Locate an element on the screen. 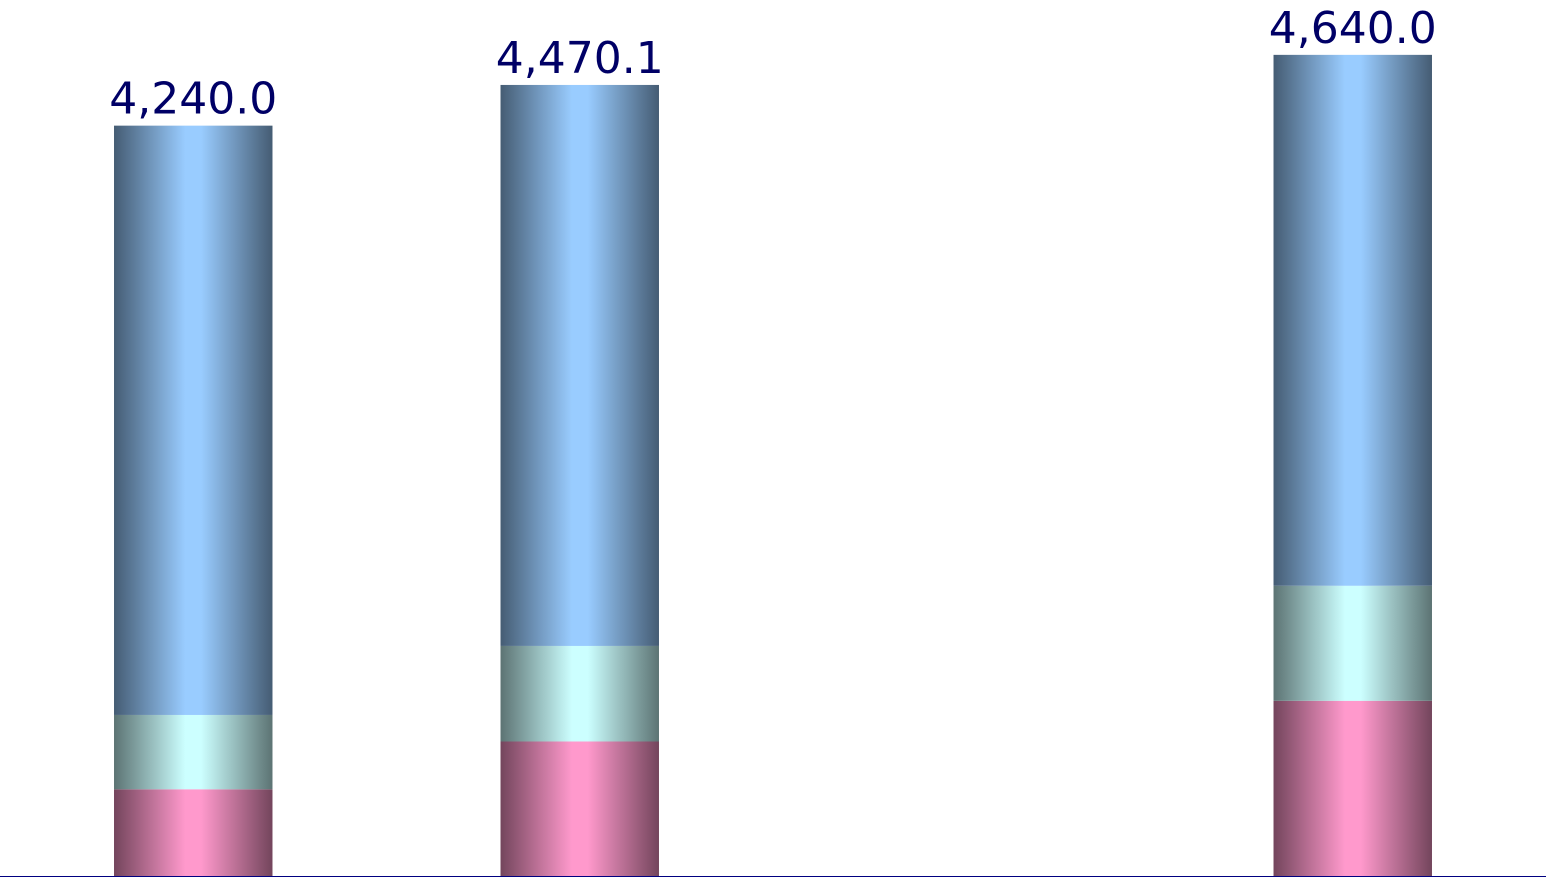 This screenshot has height=878, width=1546. total-label: 4,240.0 is located at coordinates (193, 99).